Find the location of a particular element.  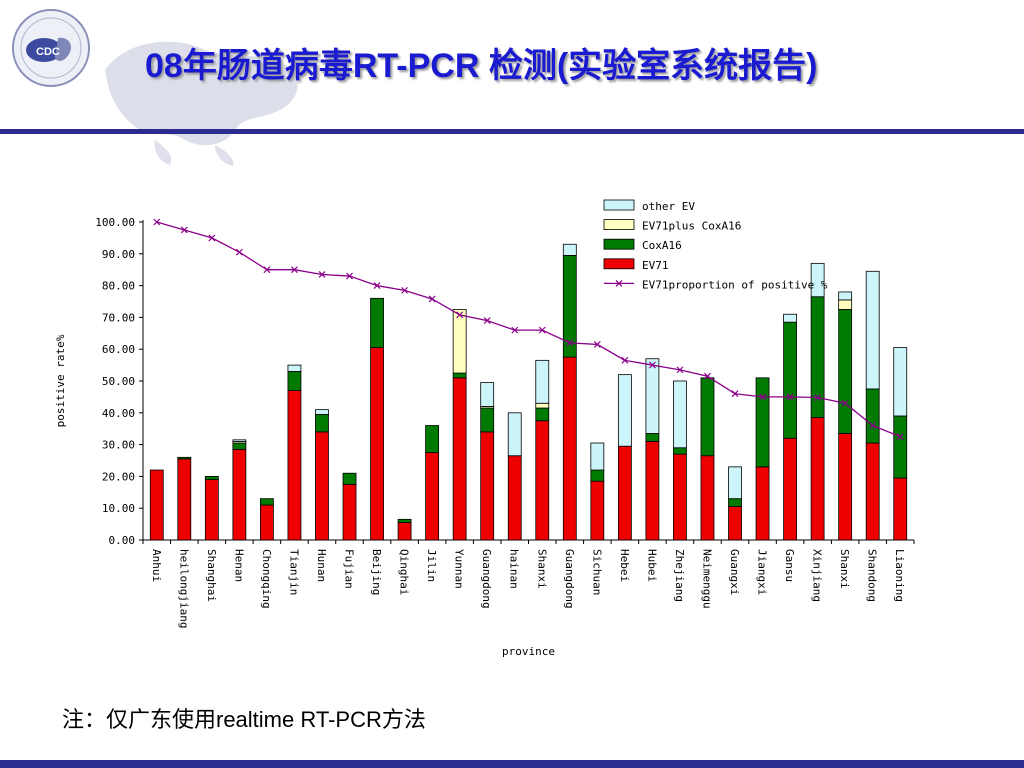

footnote: 注：仅广东使用realtime RT-PCR方法 is located at coordinates (244, 719).